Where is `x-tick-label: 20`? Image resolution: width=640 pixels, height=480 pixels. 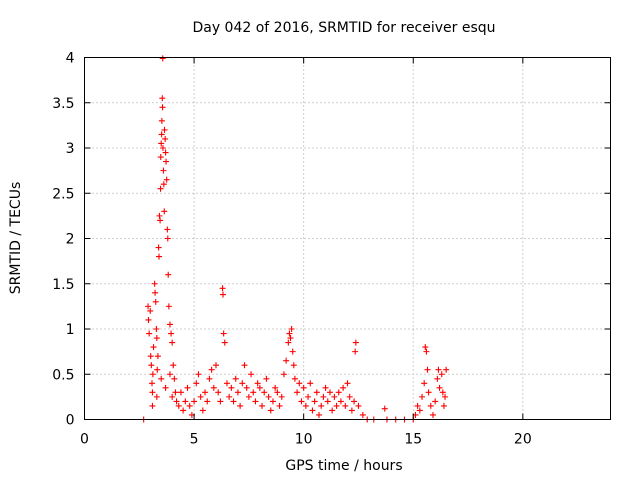
x-tick-label: 20 is located at coordinates (523, 440).